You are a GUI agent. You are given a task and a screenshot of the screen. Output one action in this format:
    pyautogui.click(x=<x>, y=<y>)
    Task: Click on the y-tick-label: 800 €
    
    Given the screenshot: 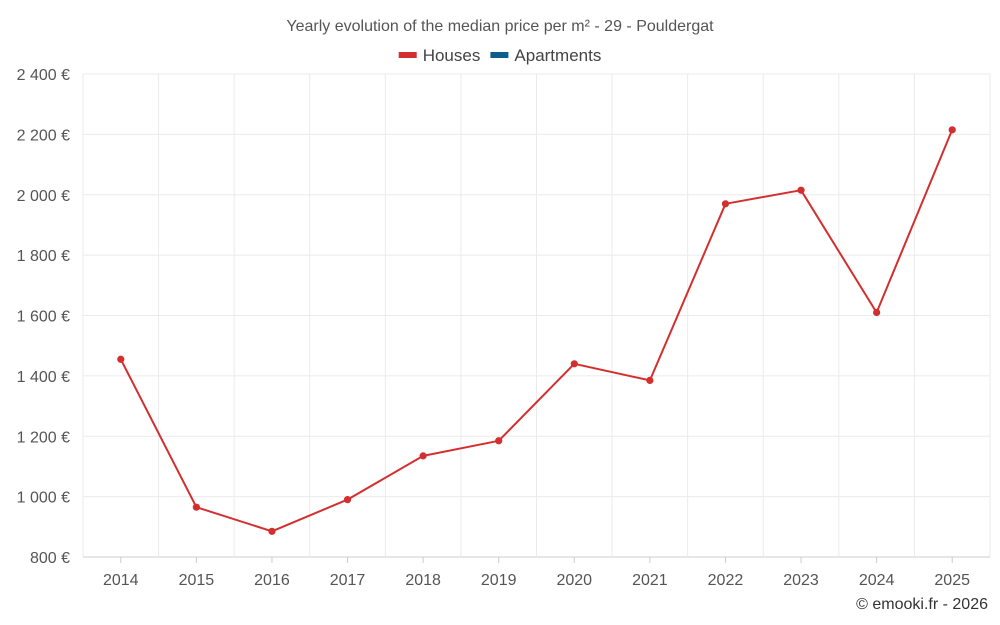 What is the action you would take?
    pyautogui.click(x=50, y=558)
    